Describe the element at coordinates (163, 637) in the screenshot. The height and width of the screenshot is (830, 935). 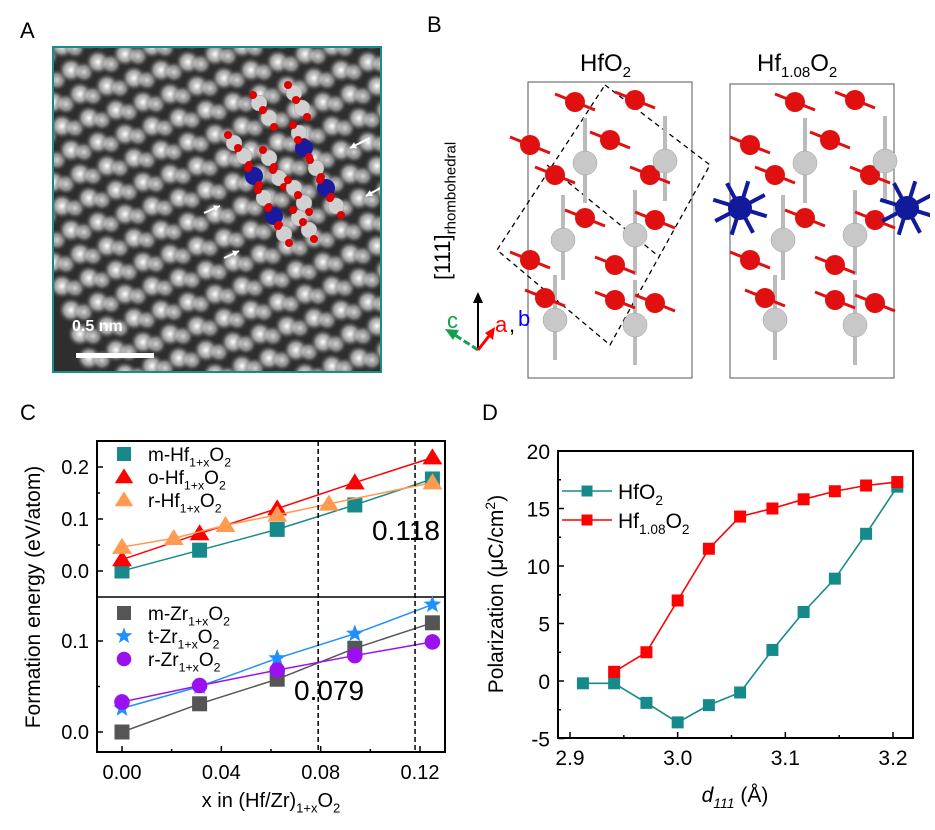
I see `text-part: t-Zr` at that location.